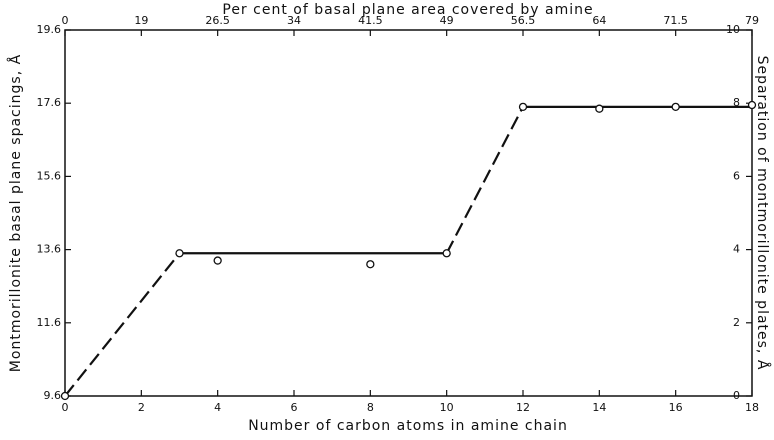 This screenshot has height=440, width=774. What do you see at coordinates (65, 20) in the screenshot?
I see `x2-tick-label: 0` at bounding box center [65, 20].